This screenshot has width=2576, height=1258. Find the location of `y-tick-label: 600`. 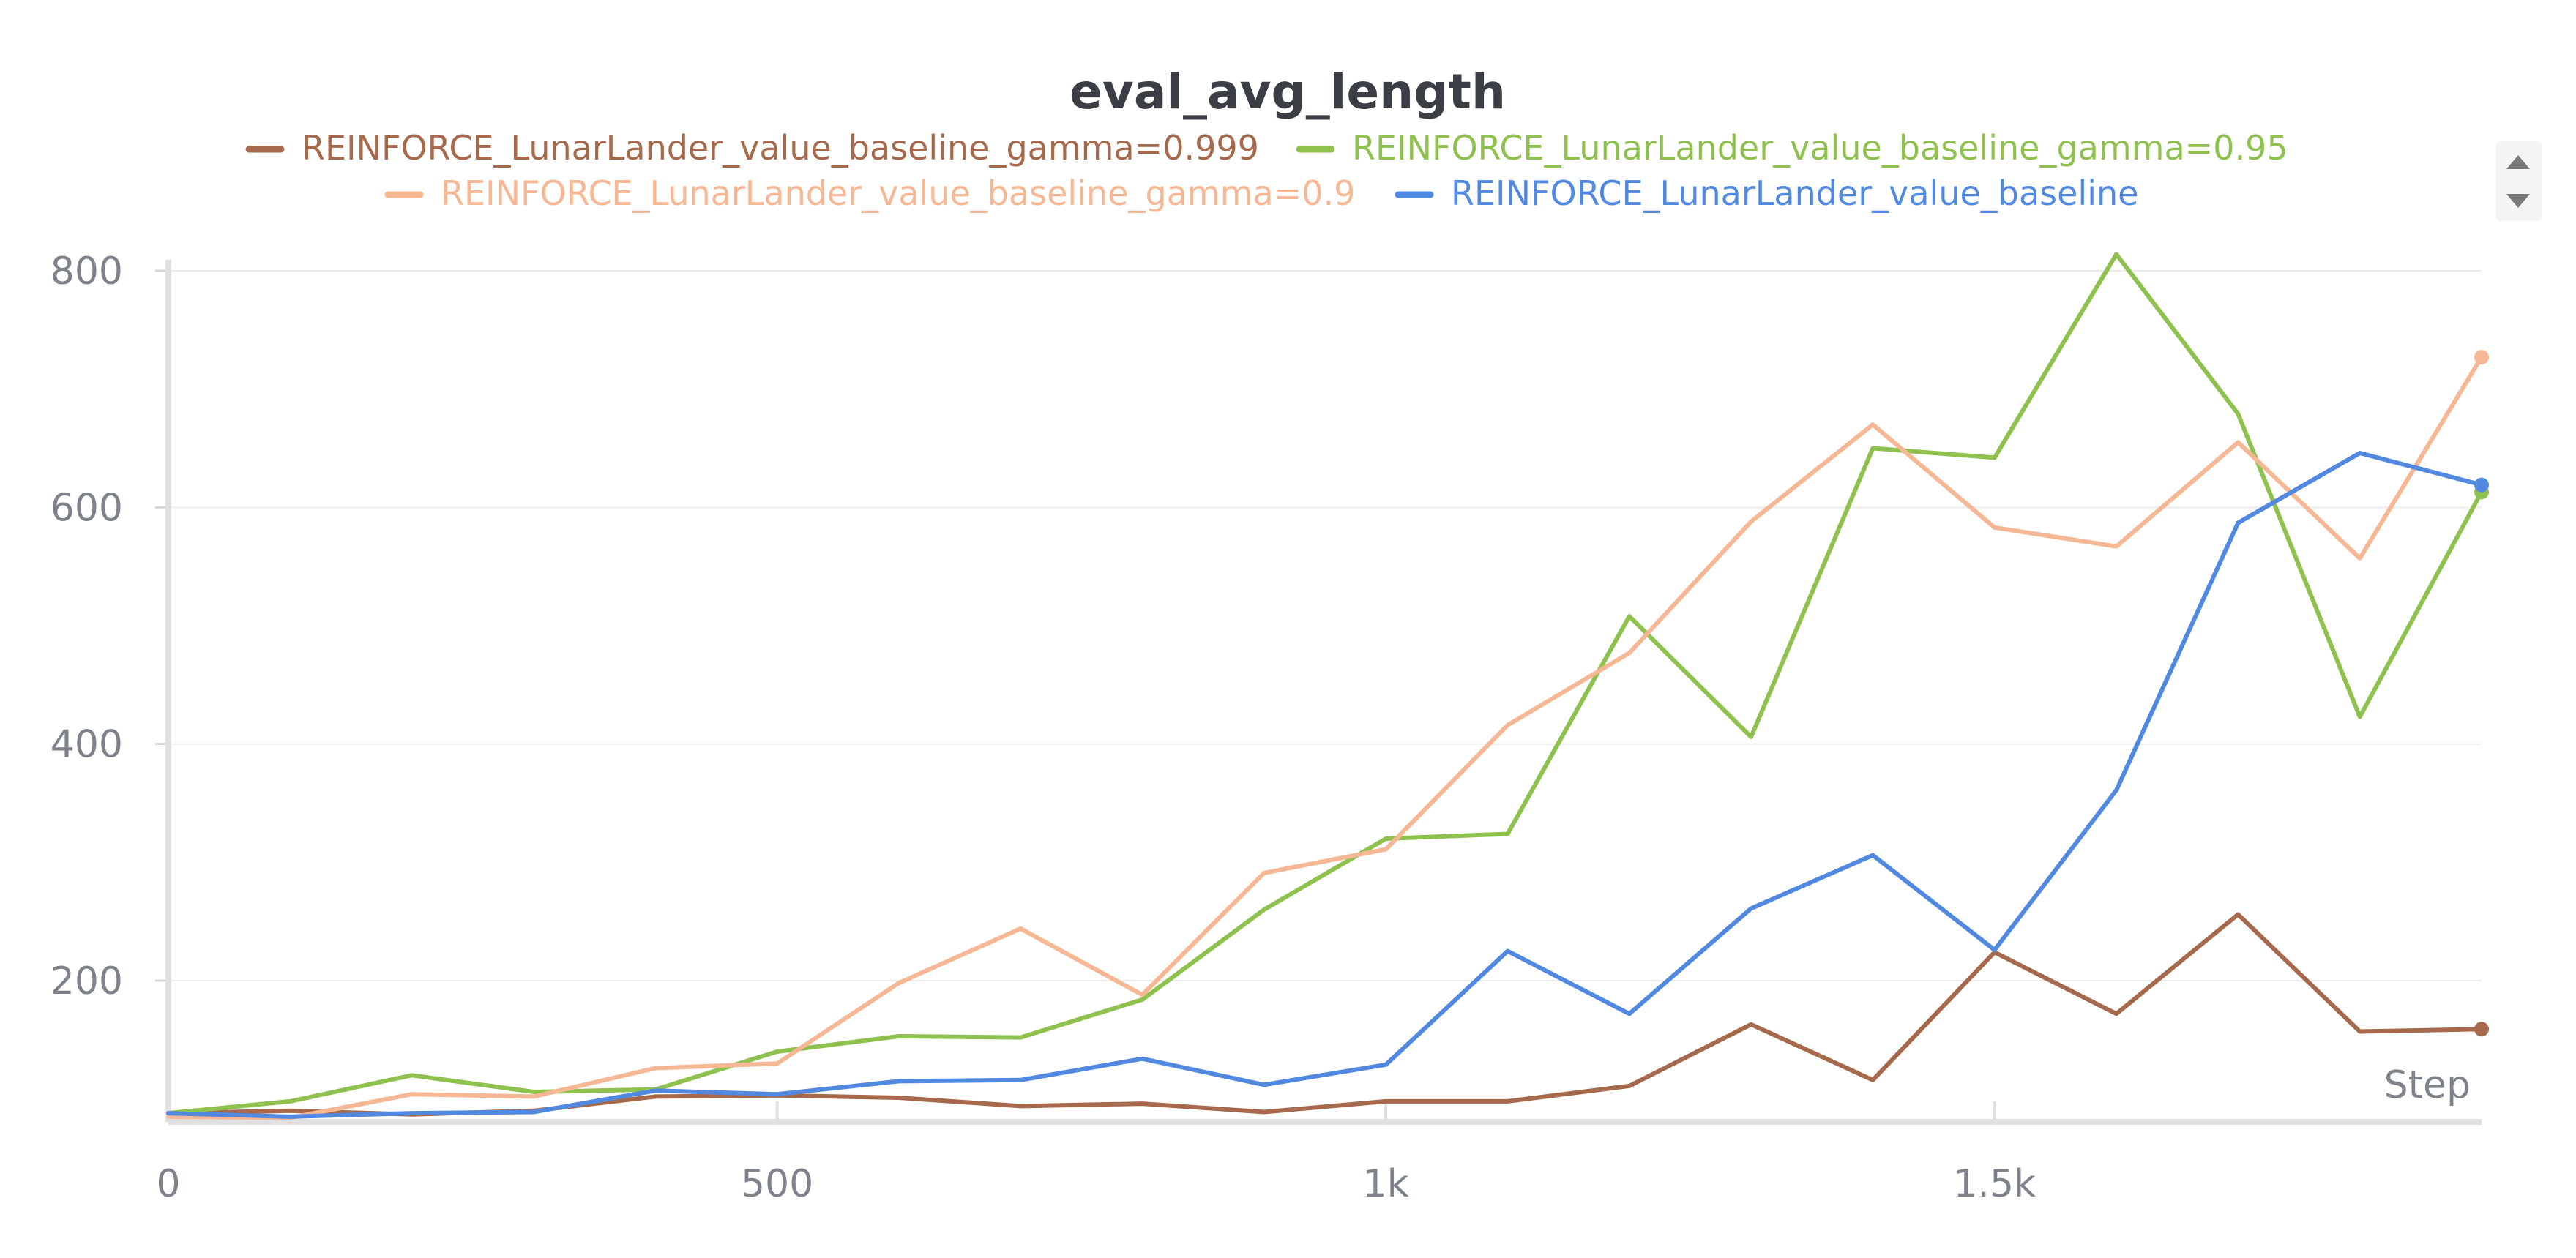

y-tick-label: 600 is located at coordinates (87, 508).